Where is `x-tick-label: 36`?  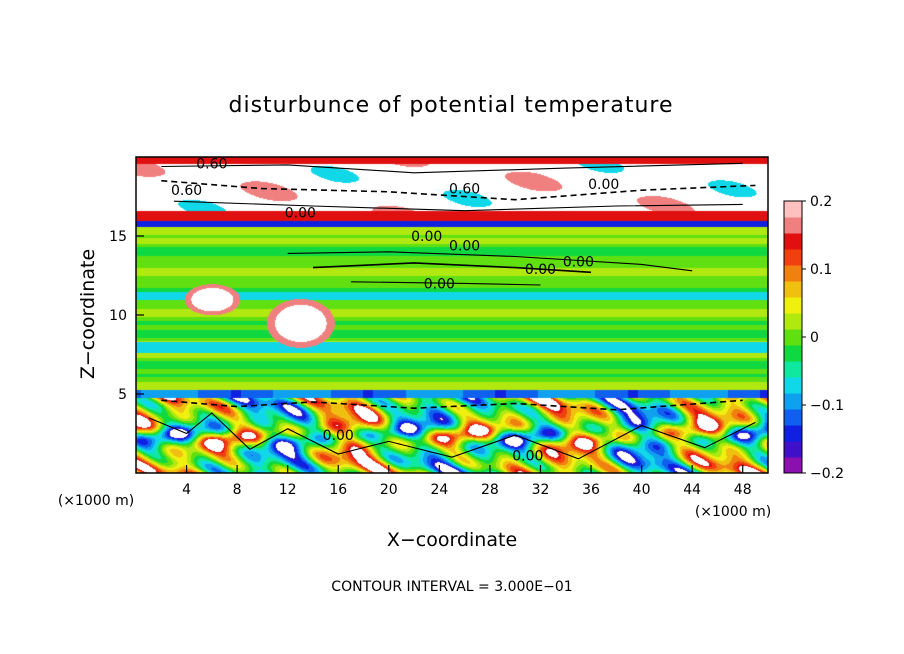 x-tick-label: 36 is located at coordinates (591, 490).